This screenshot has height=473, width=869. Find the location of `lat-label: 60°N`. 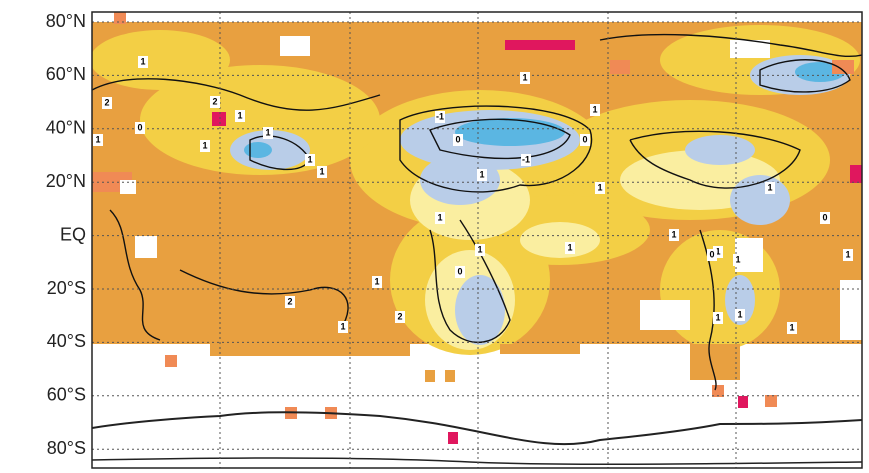

lat-label: 60°N is located at coordinates (66, 74).